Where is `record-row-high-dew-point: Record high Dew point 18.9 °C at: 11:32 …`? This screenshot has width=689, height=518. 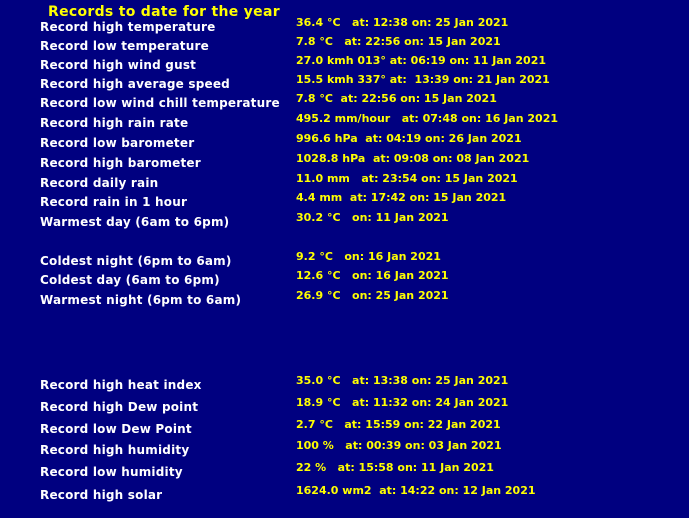
record-row-high-dew-point: Record high Dew point 18.9 °C at: 11:32 … is located at coordinates (344, 406).